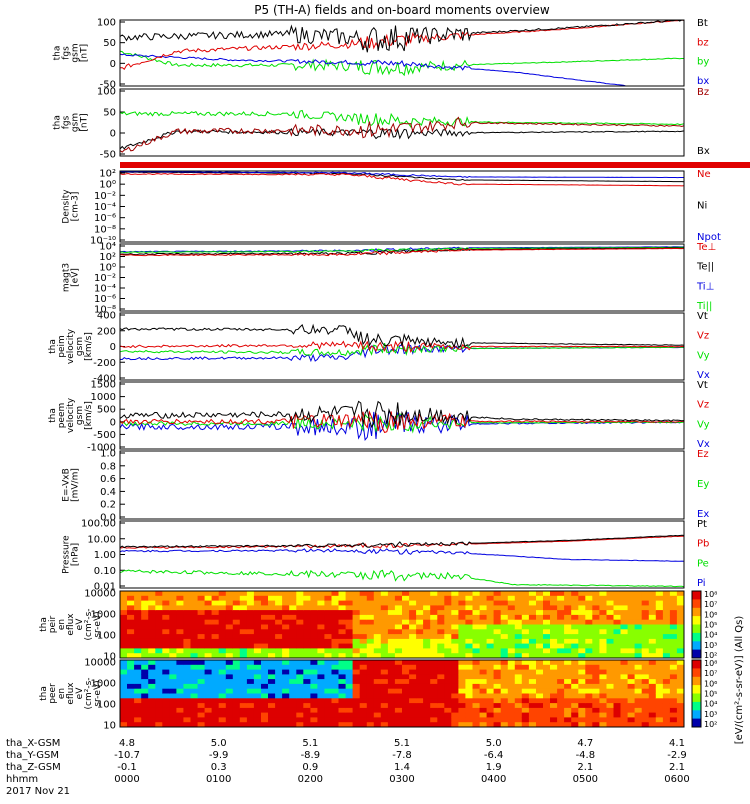 This screenshot has width=750, height=804. I want to click on y-tick-label: 10⁰, so click(107, 185).